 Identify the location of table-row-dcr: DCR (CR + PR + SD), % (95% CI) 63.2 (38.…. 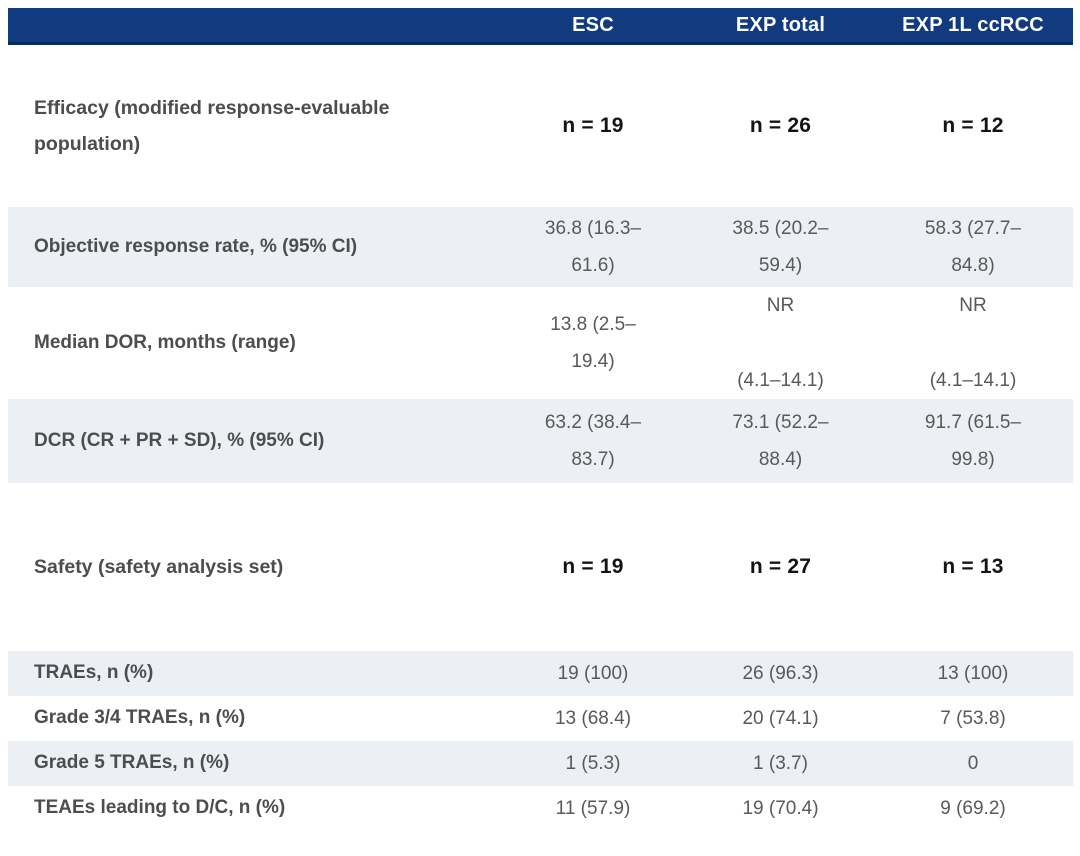
(540, 441).